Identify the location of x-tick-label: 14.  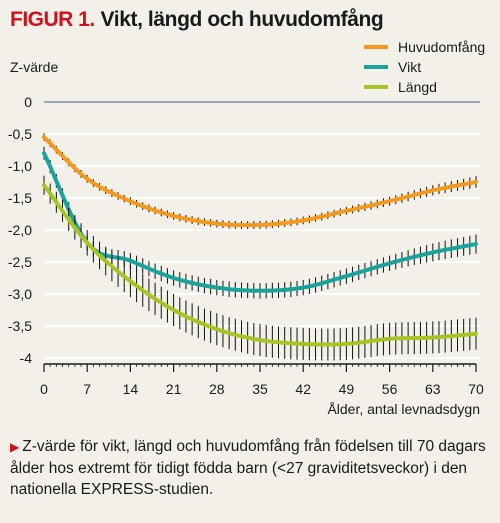
(131, 389).